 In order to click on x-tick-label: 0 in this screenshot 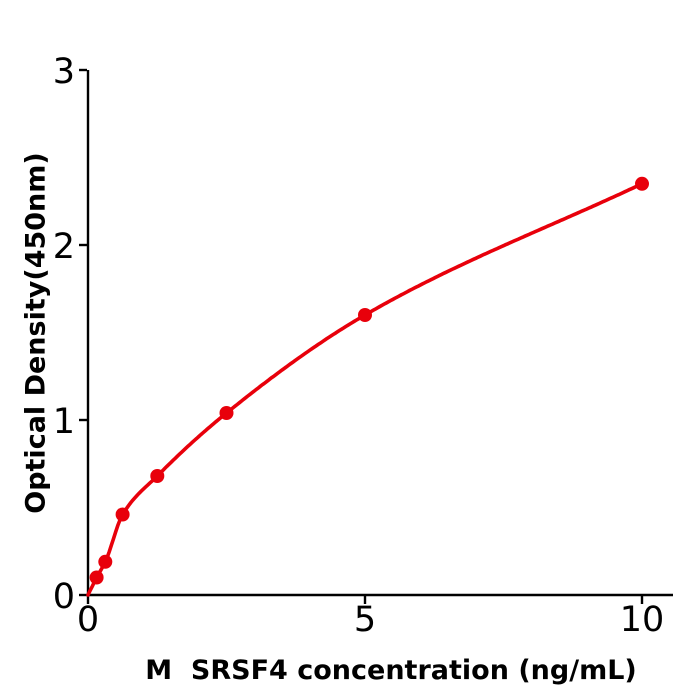, I will do `click(88, 620)`.